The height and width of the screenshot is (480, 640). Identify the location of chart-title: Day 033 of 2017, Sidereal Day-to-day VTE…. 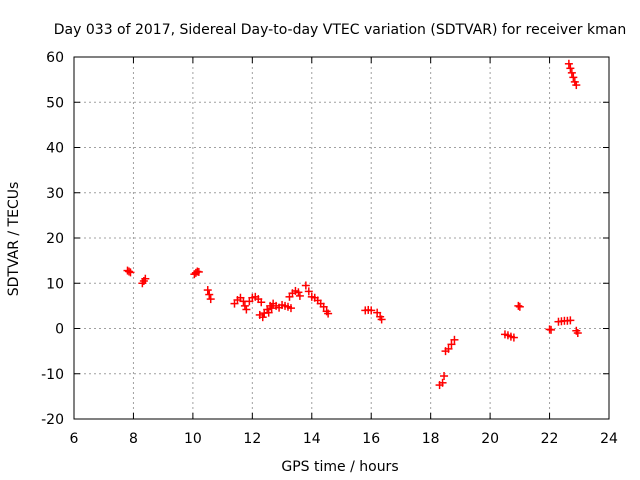
(340, 30).